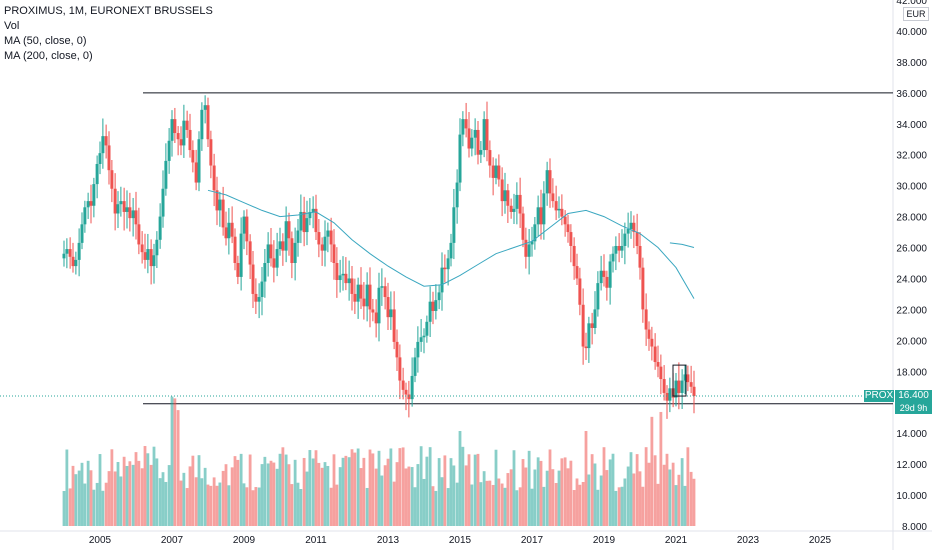 Image resolution: width=932 pixels, height=550 pixels. I want to click on ma200-line, so click(682, 245).